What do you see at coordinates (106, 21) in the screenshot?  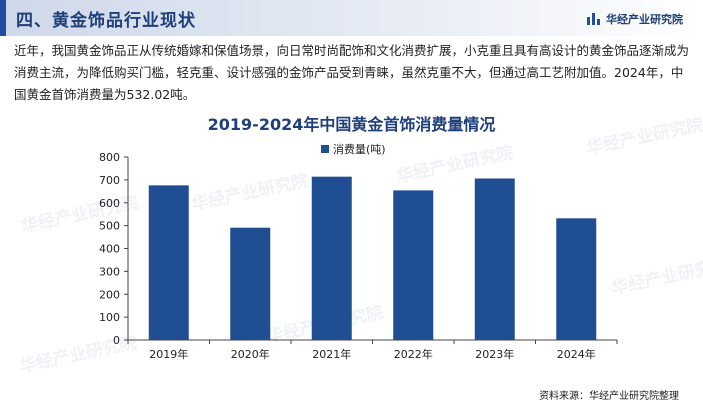 I see `section-title: 四、黄金饰品行业现状` at bounding box center [106, 21].